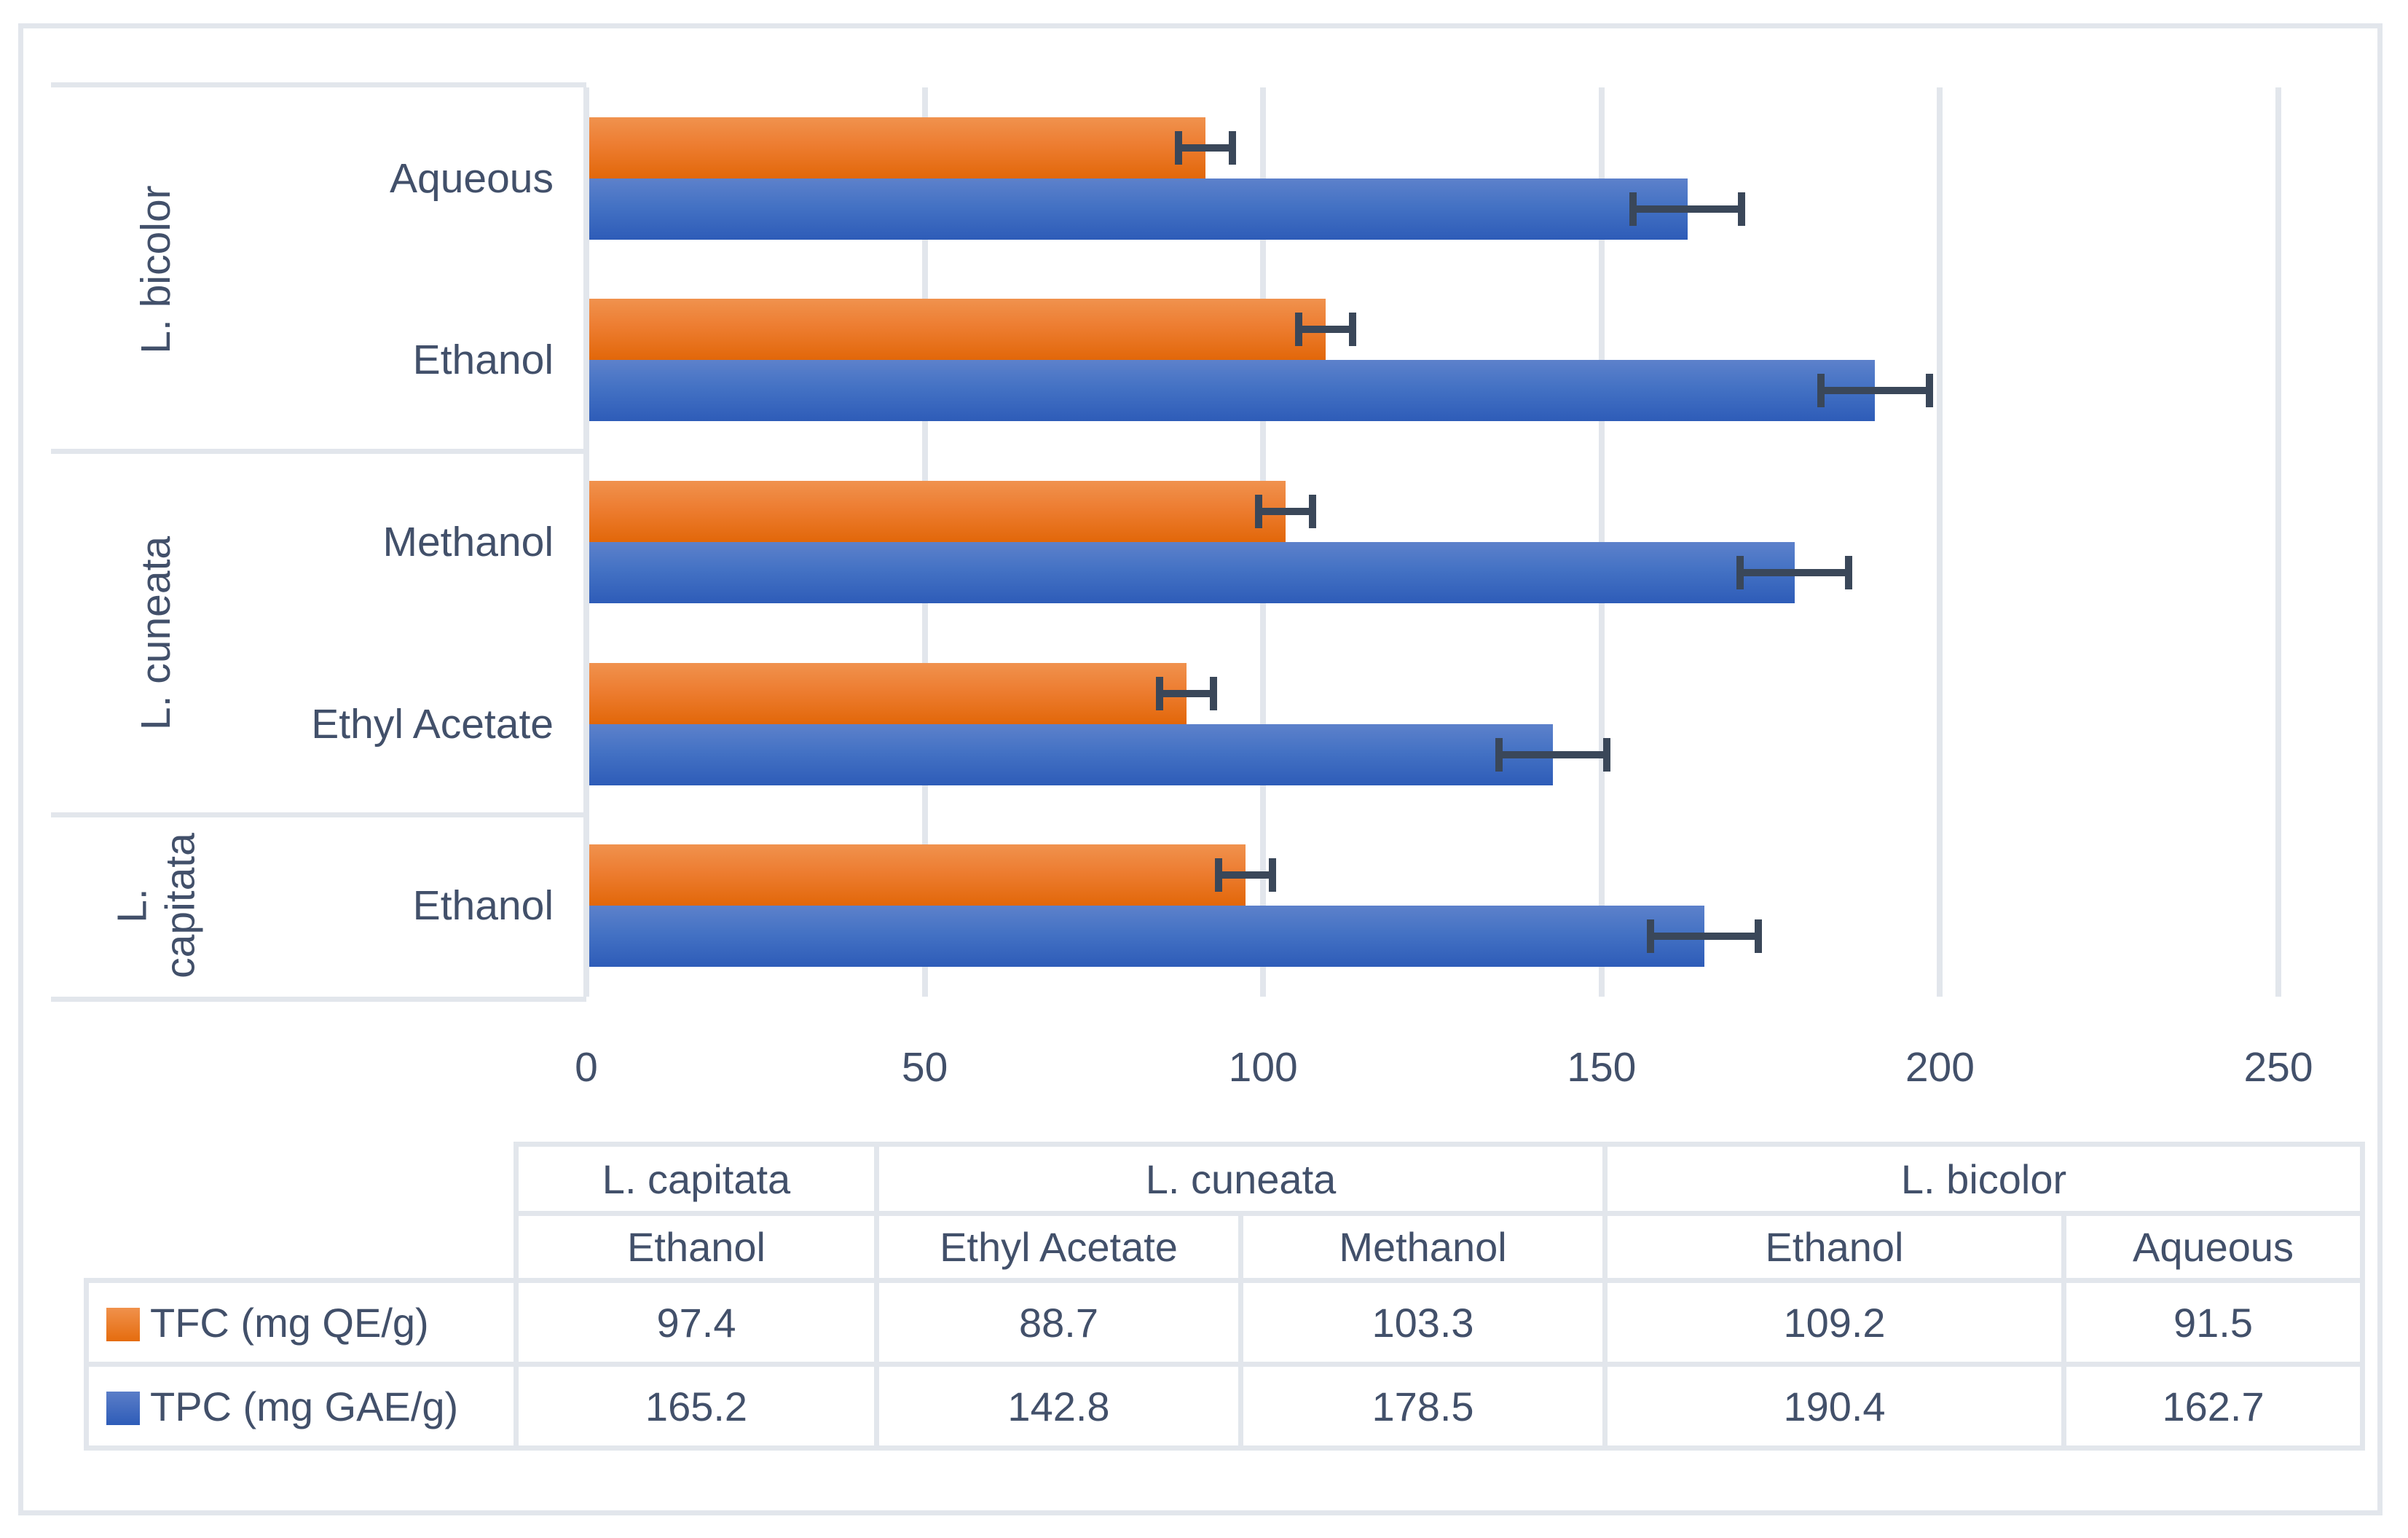  I want to click on category-label-aqueous-l-bicolor: Aqueous, so click(471, 178).